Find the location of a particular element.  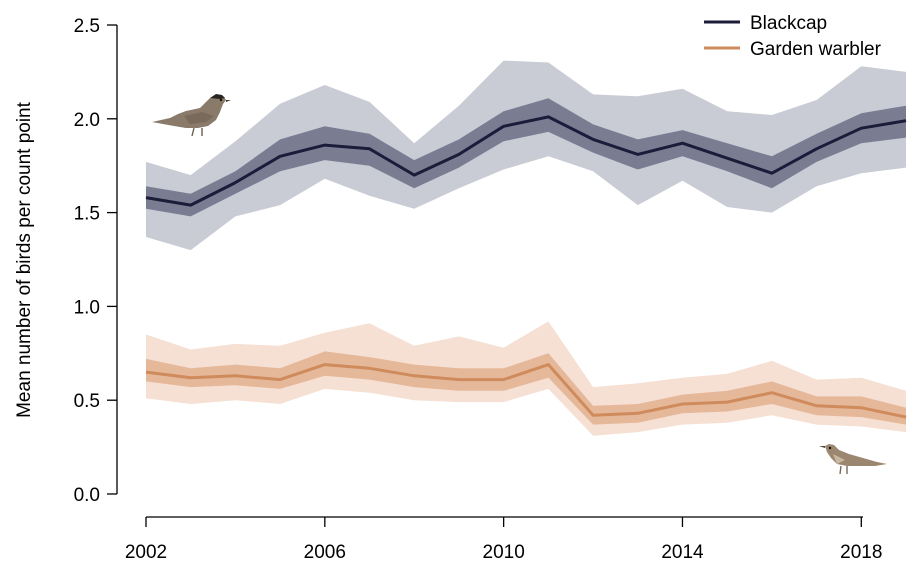

y-tick-label: 0.5 is located at coordinates (87, 401).